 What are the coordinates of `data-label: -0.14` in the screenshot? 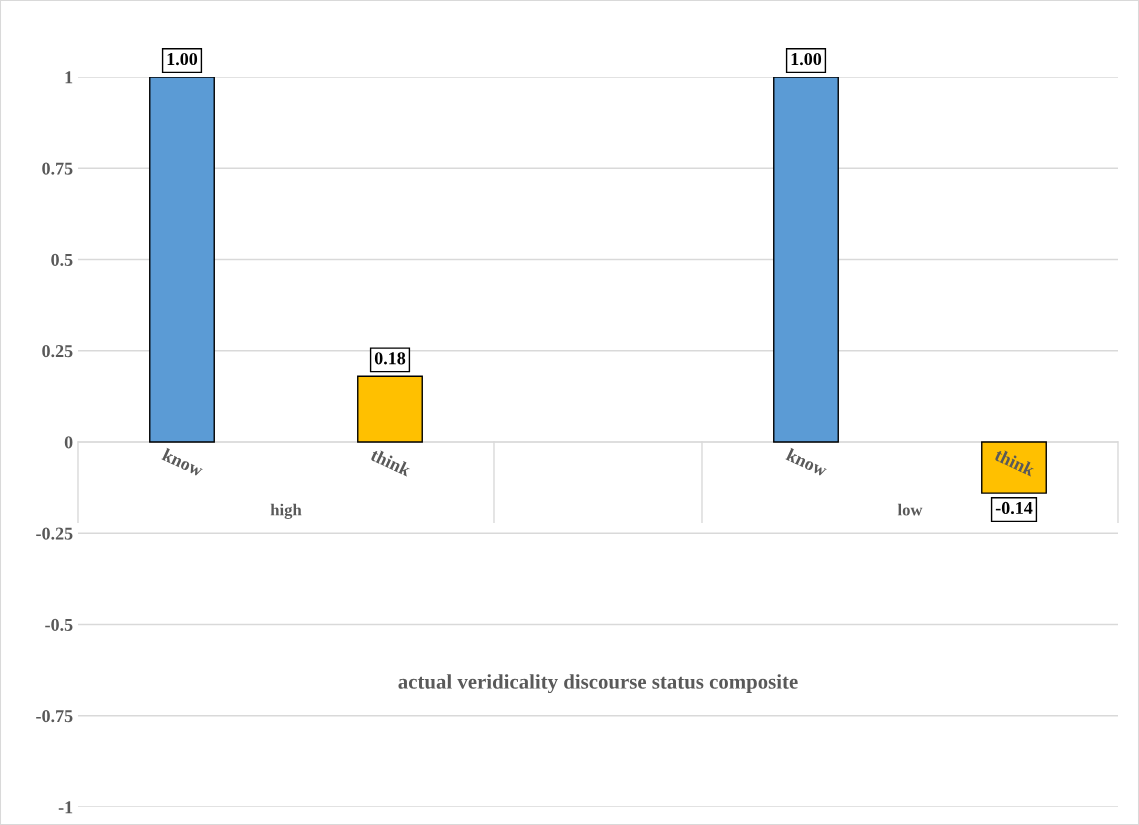 It's located at (1014, 508).